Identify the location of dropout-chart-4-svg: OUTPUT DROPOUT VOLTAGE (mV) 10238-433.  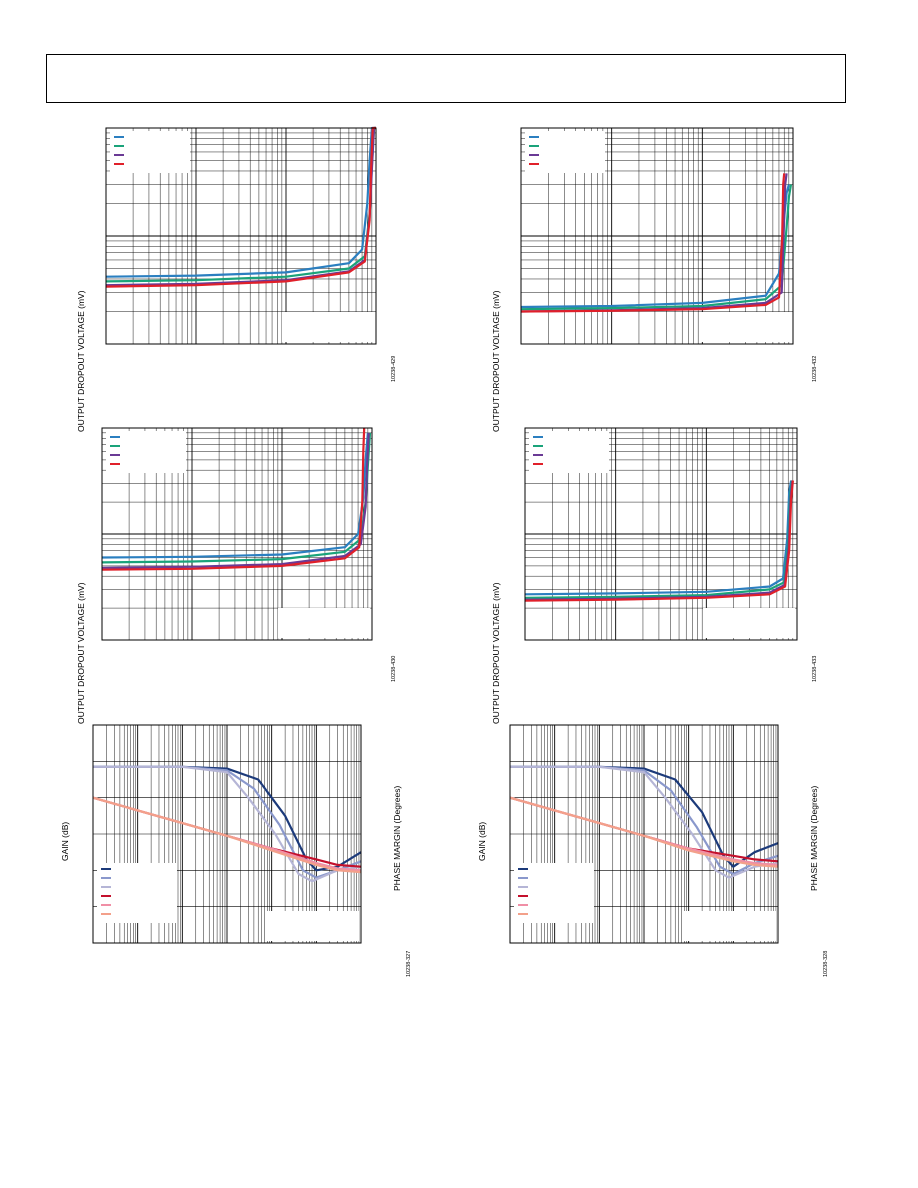
(654, 575).